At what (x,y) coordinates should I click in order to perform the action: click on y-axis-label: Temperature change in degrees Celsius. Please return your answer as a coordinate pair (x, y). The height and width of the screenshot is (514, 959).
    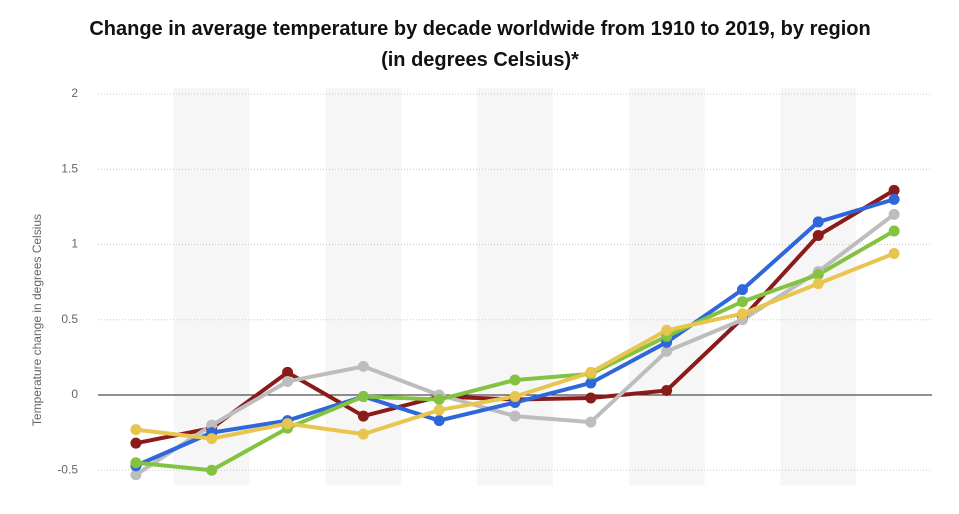
    Looking at the image, I should click on (37, 320).